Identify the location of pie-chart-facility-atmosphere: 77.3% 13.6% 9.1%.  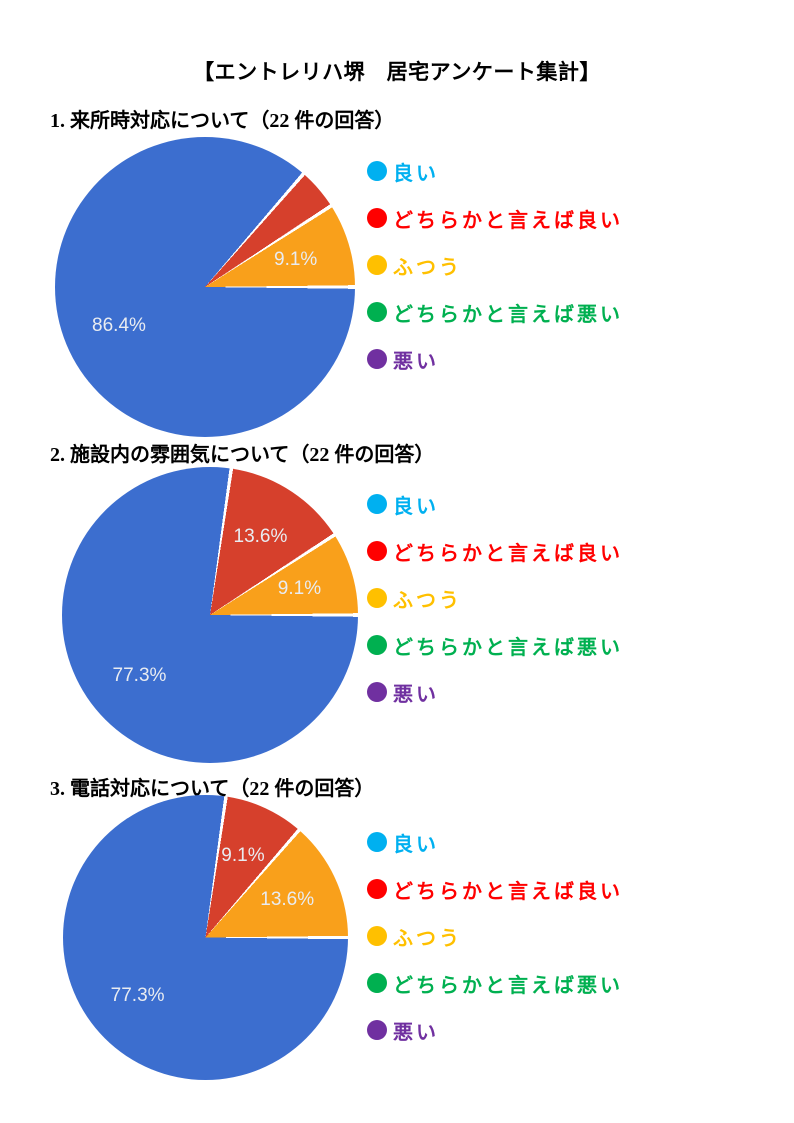
(210, 615).